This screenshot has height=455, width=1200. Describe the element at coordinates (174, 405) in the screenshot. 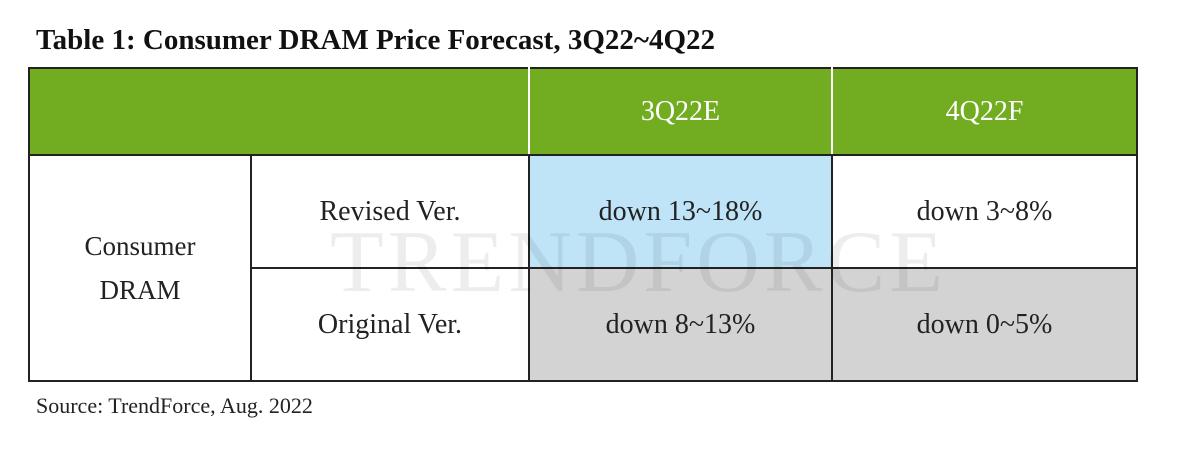

I see `source-note: Source: TrendForce, Aug. 2022` at that location.